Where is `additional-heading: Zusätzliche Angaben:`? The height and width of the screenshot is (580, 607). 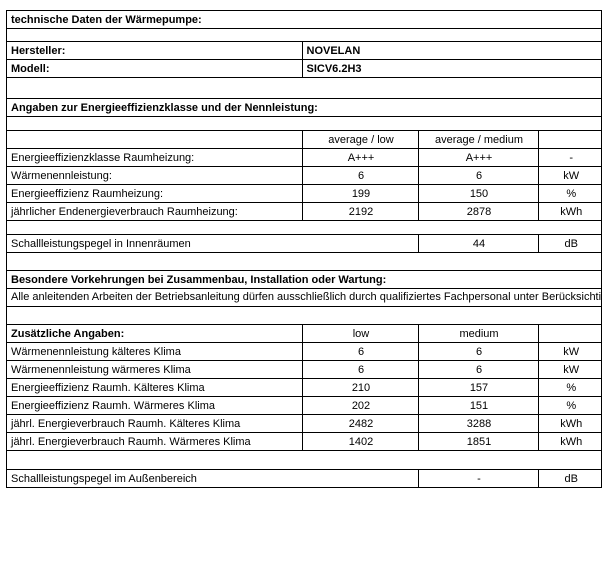
additional-heading: Zusätzliche Angaben: is located at coordinates (154, 333).